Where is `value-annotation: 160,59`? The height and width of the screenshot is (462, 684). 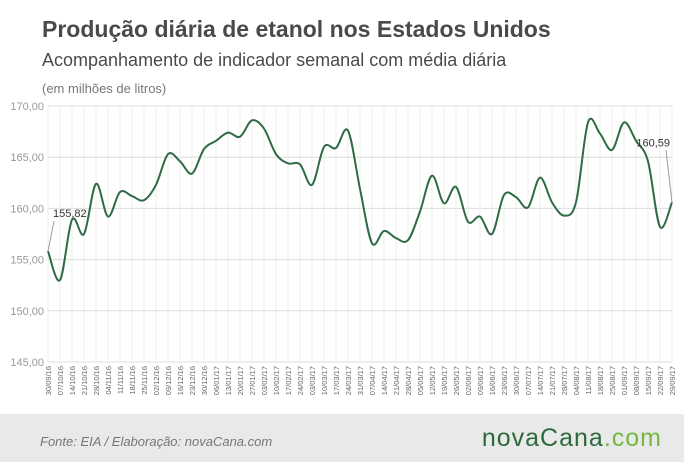
value-annotation: 160,59 is located at coordinates (653, 143).